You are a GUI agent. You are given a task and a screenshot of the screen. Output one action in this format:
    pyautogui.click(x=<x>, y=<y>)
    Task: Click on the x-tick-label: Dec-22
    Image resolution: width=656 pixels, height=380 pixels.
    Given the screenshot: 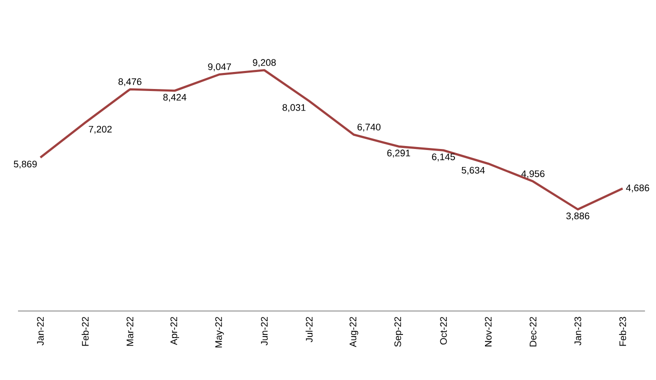 What is the action you would take?
    pyautogui.click(x=533, y=331)
    